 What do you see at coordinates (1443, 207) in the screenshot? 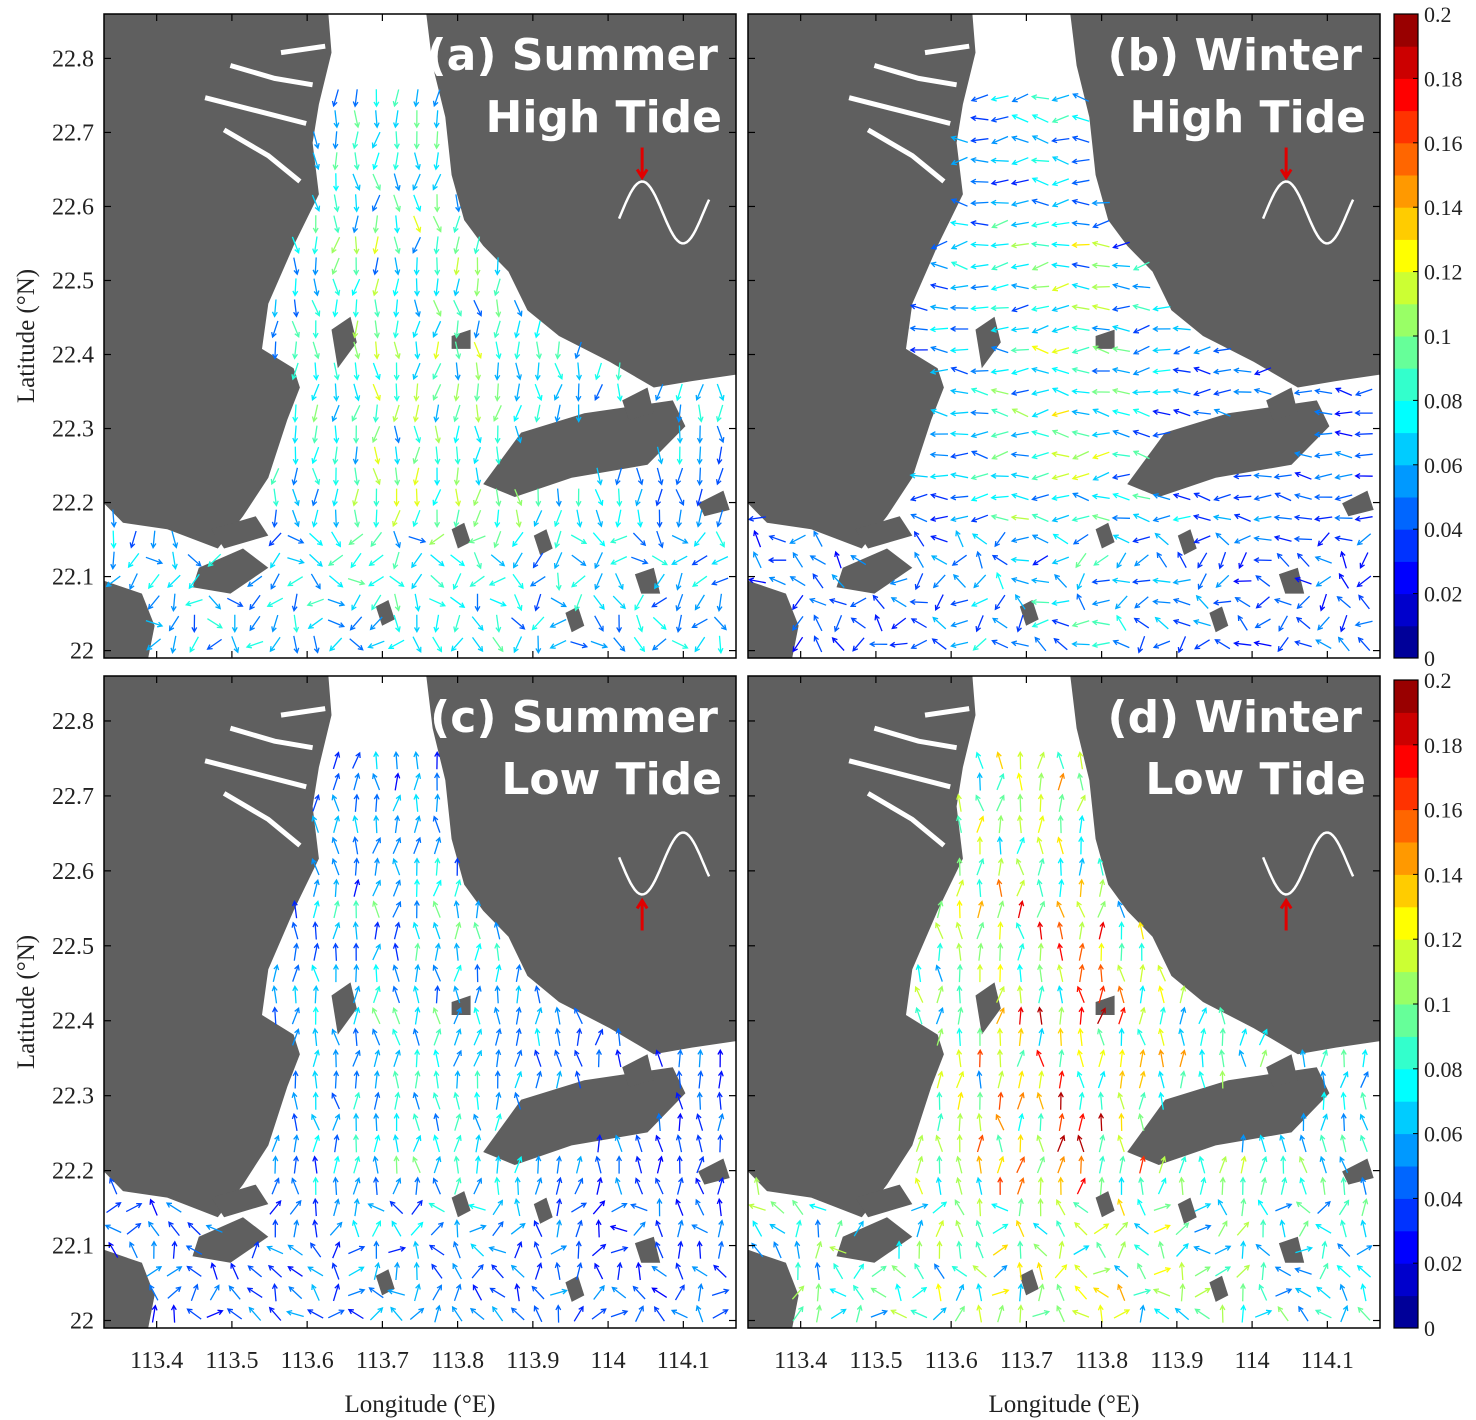
I see `colorbar-tick-label: 0.14` at bounding box center [1443, 207].